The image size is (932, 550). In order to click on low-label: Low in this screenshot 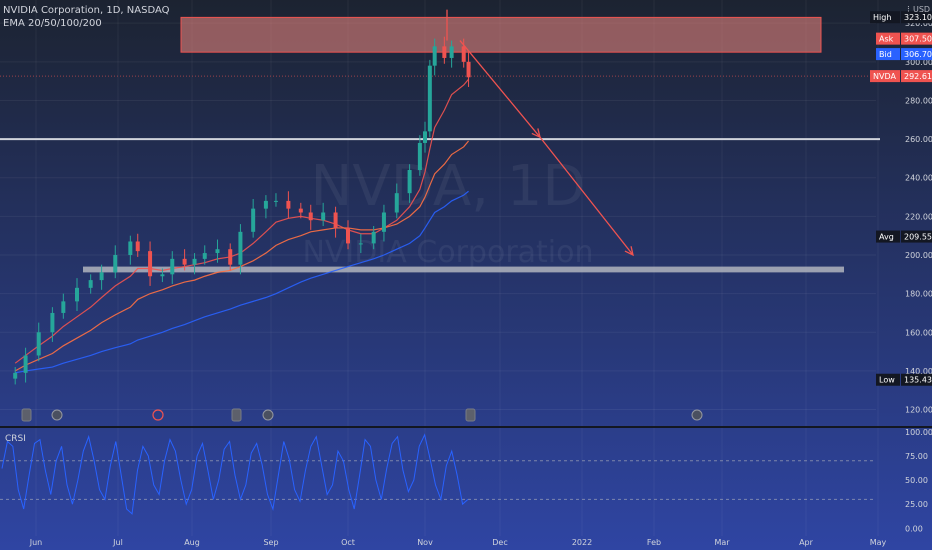, I will do `click(887, 380)`.